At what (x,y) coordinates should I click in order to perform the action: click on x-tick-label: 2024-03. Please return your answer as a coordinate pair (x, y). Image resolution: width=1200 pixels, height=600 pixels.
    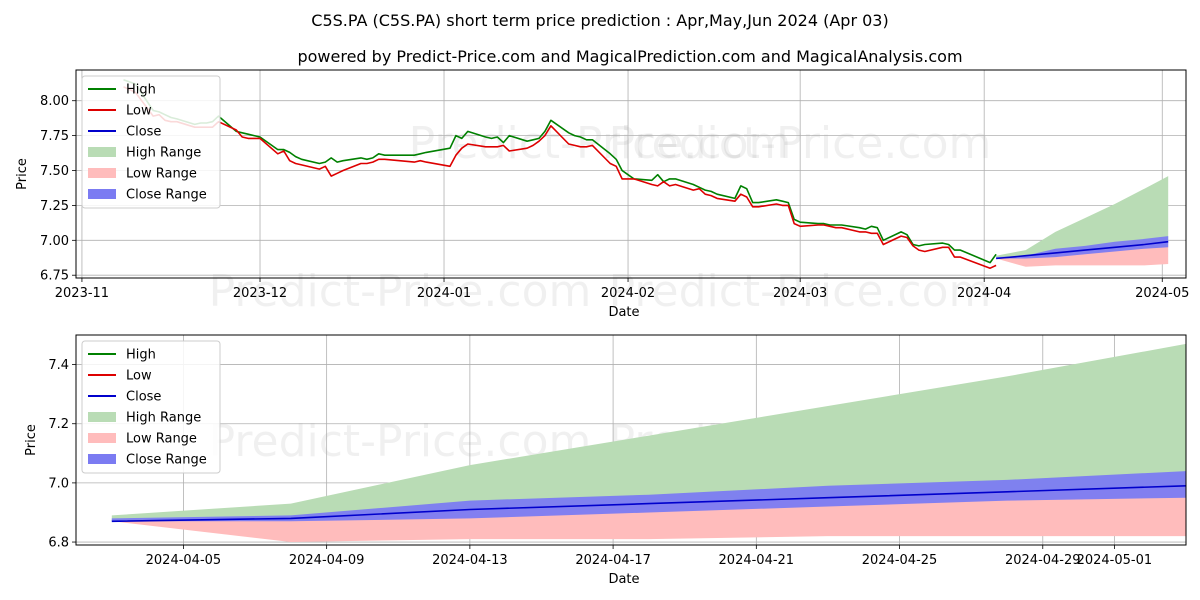
    Looking at the image, I should click on (800, 293).